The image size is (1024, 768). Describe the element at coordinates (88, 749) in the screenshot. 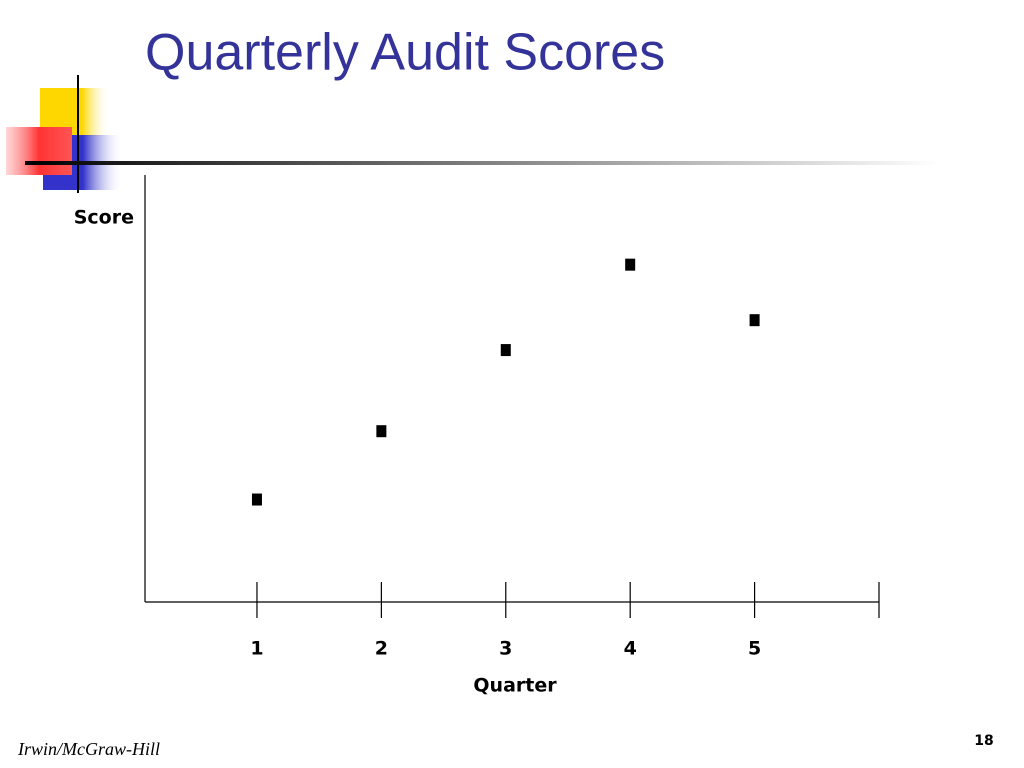

I see `footer: Irwin/McGraw-Hill` at that location.